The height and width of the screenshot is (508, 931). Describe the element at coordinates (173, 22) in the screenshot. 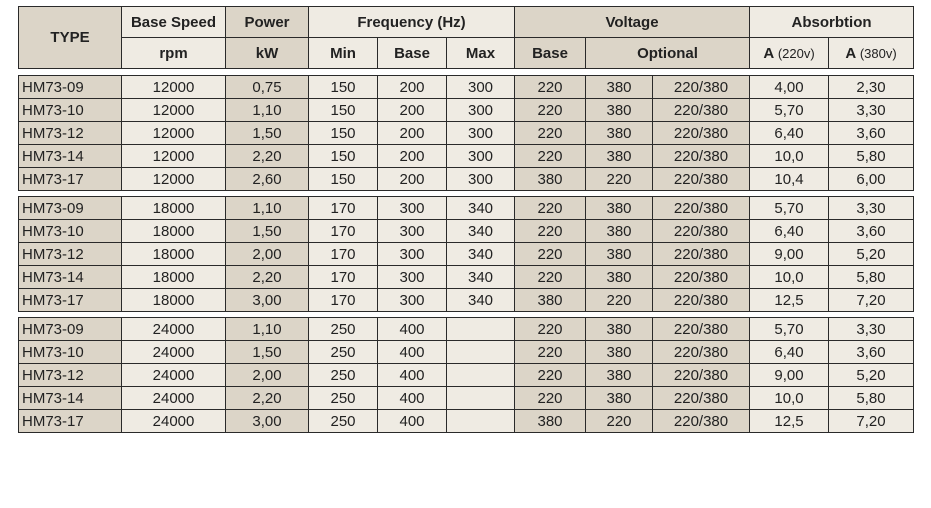

I see `header-base-speed: Base Speed` at that location.